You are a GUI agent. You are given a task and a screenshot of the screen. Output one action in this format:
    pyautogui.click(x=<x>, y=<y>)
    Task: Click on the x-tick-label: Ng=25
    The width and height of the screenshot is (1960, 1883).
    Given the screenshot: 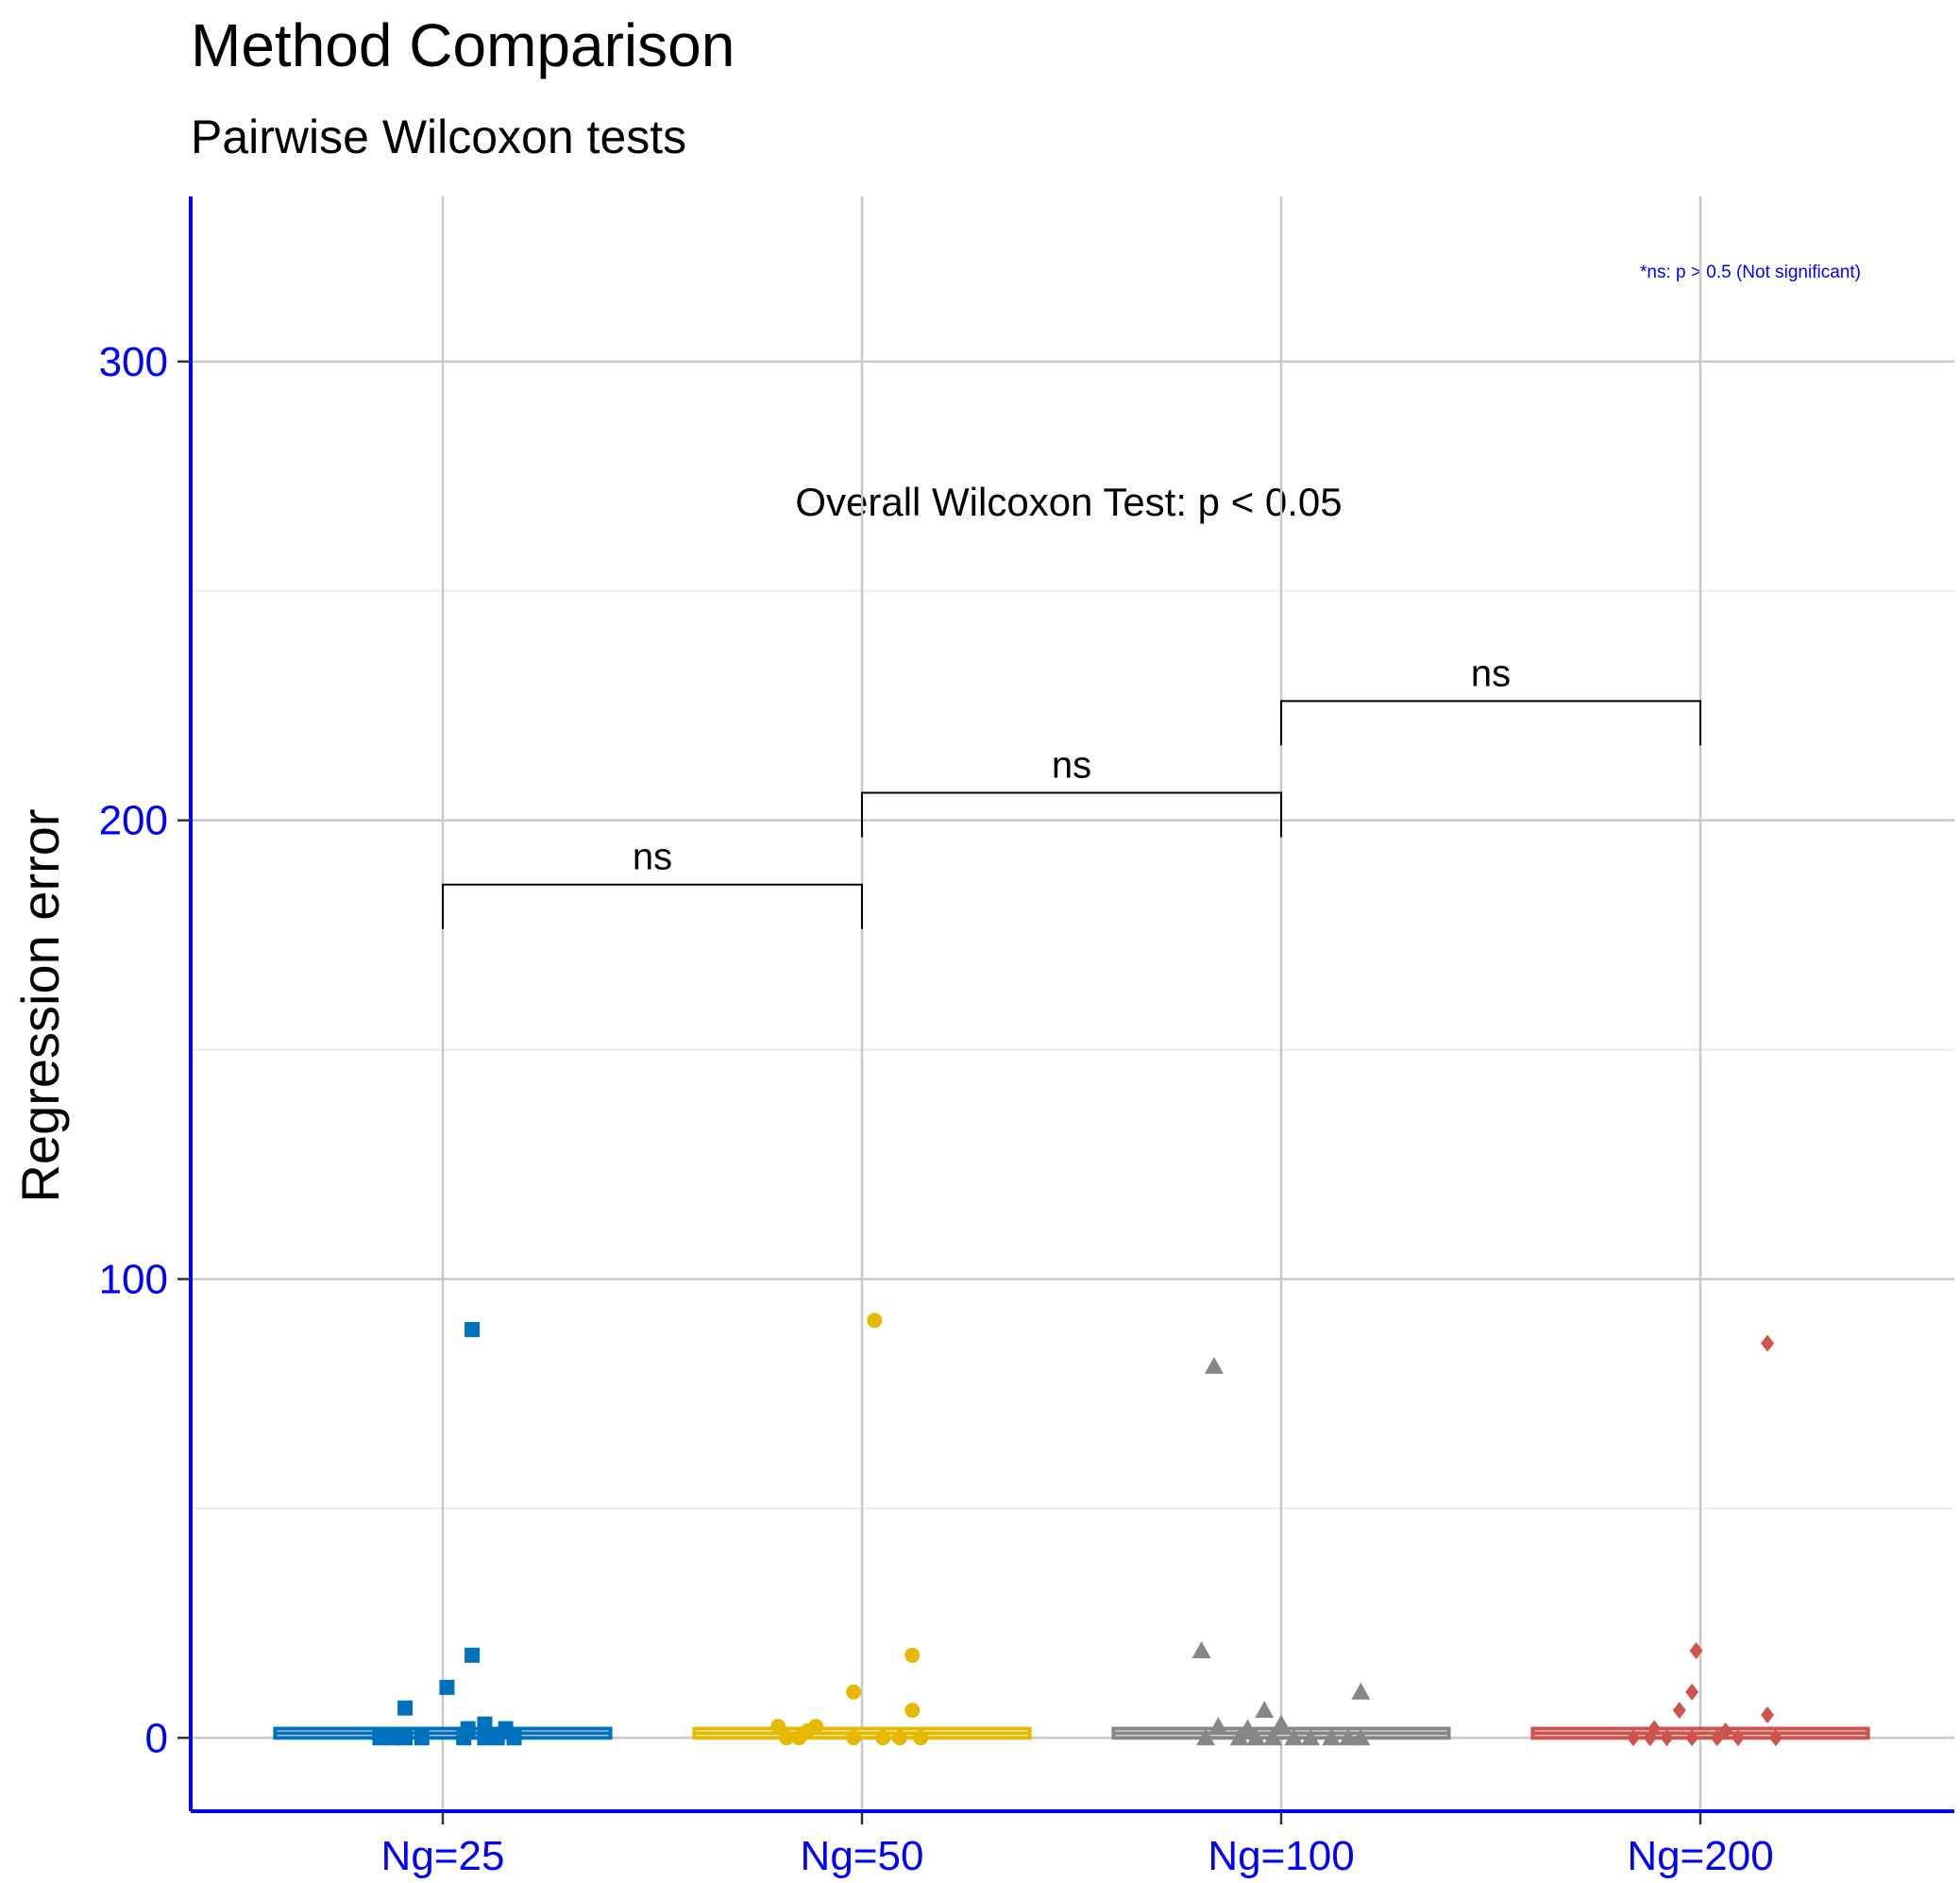 What is the action you would take?
    pyautogui.click(x=443, y=1856)
    